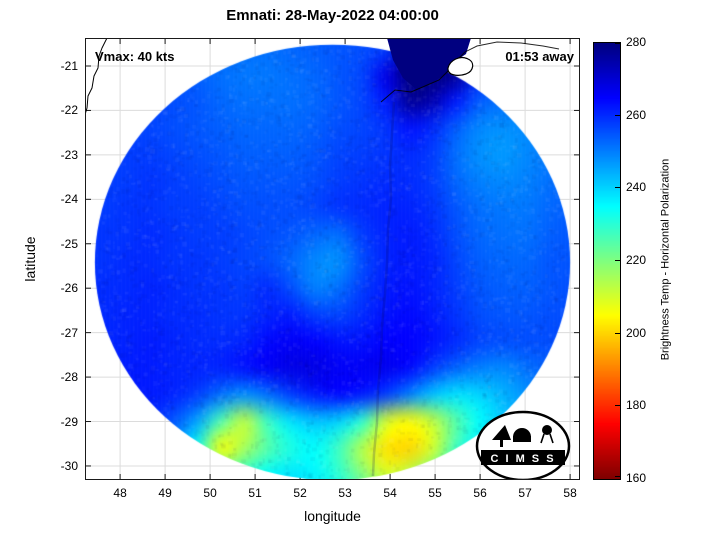 This screenshot has height=540, width=720. What do you see at coordinates (636, 405) in the screenshot?
I see `colorbar-tick-label: 180` at bounding box center [636, 405].